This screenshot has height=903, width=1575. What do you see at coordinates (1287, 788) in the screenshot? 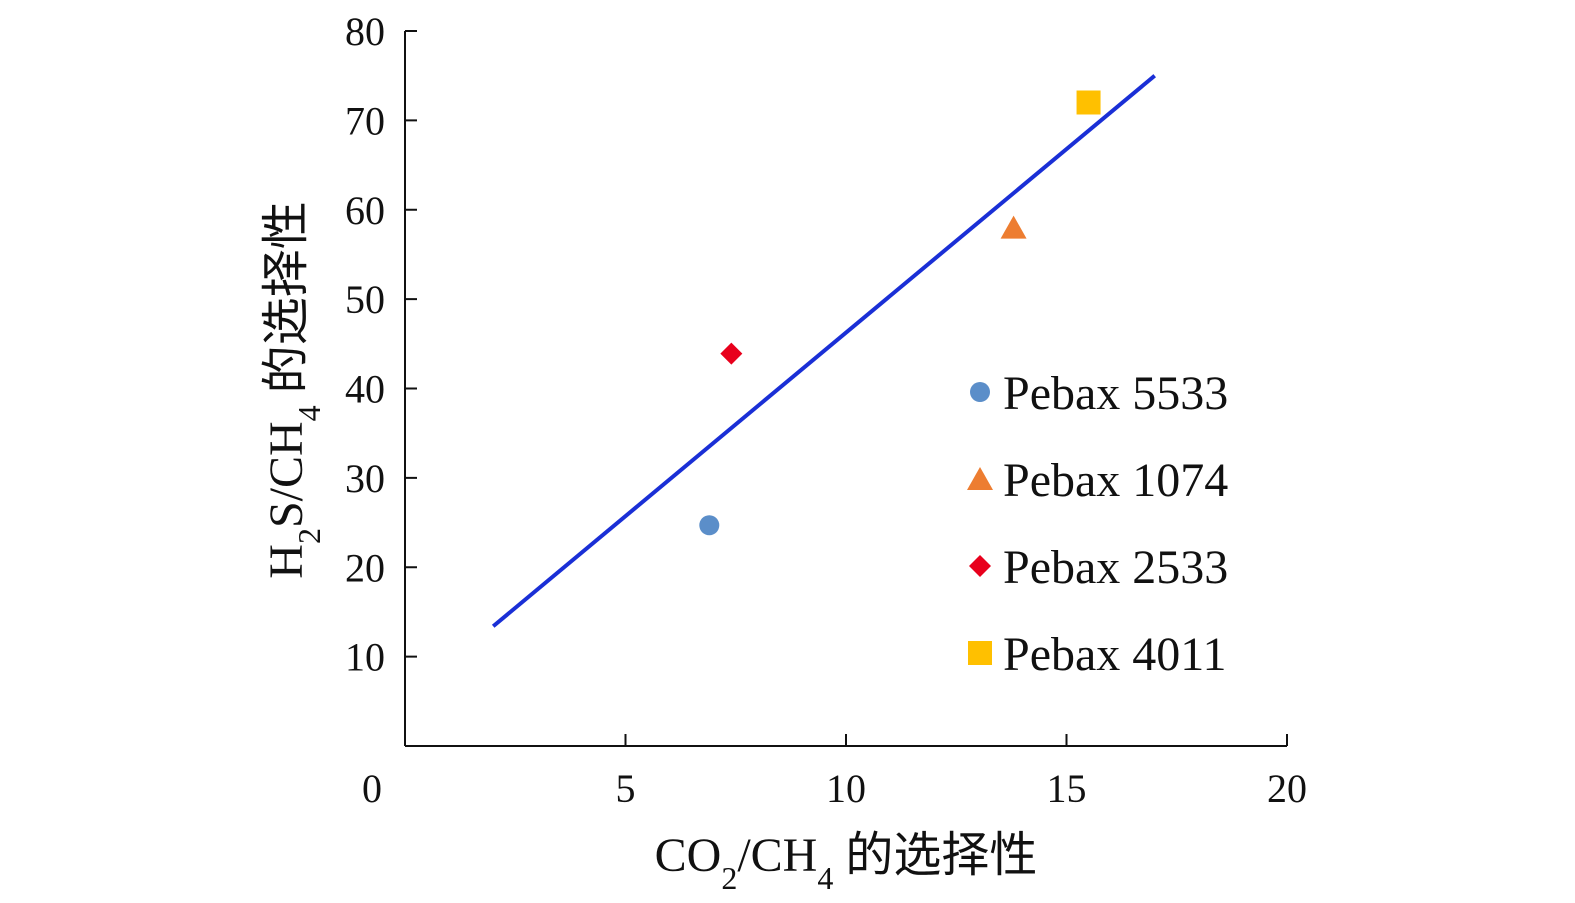
I see `x-tick-label: 20` at bounding box center [1287, 788].